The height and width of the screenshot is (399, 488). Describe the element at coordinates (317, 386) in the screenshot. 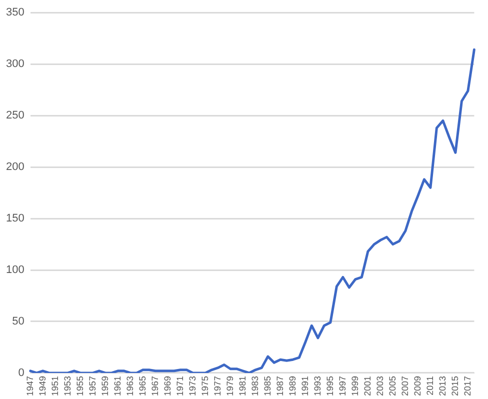

I see `x-tick-label: 1993` at that location.